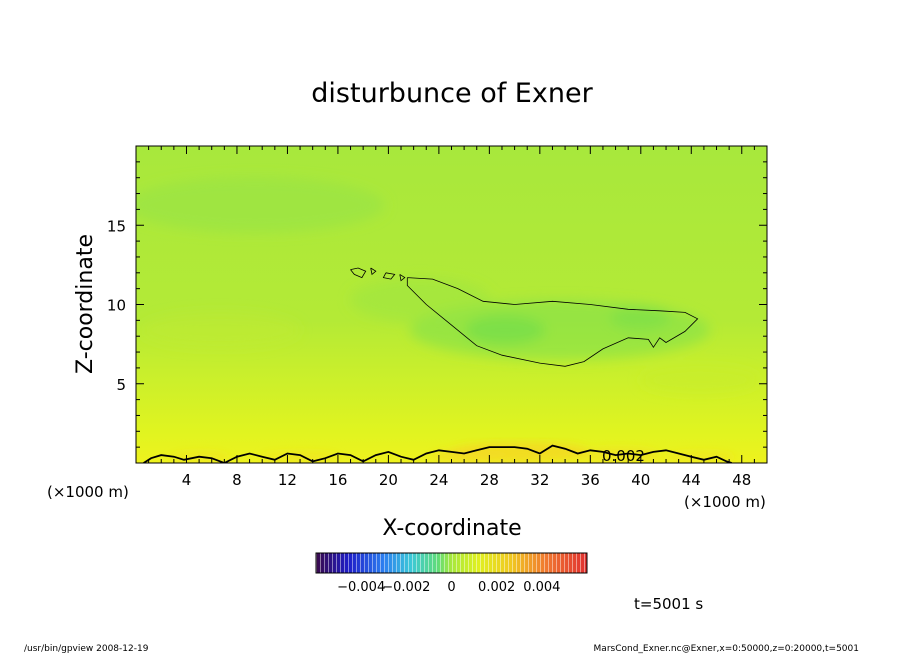  I want to click on x-tick-label: 24, so click(438, 480).